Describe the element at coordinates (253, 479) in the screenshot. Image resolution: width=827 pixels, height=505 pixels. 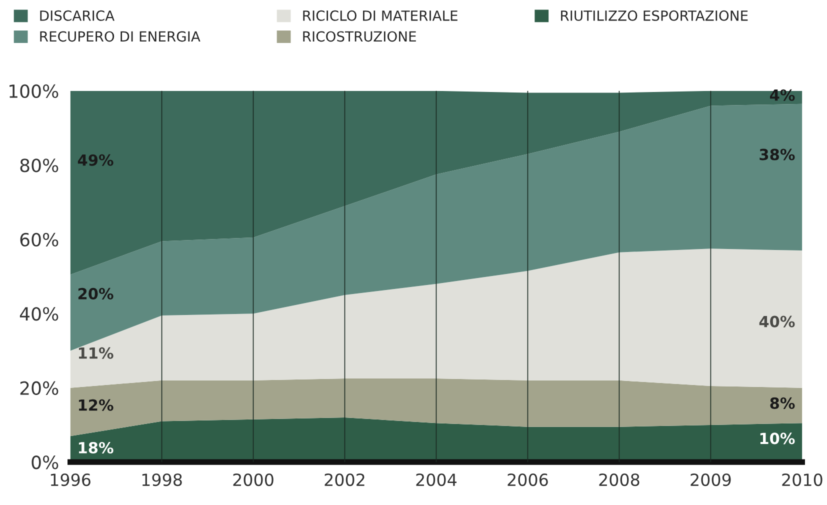
I see `x-tick-label: 2000` at that location.